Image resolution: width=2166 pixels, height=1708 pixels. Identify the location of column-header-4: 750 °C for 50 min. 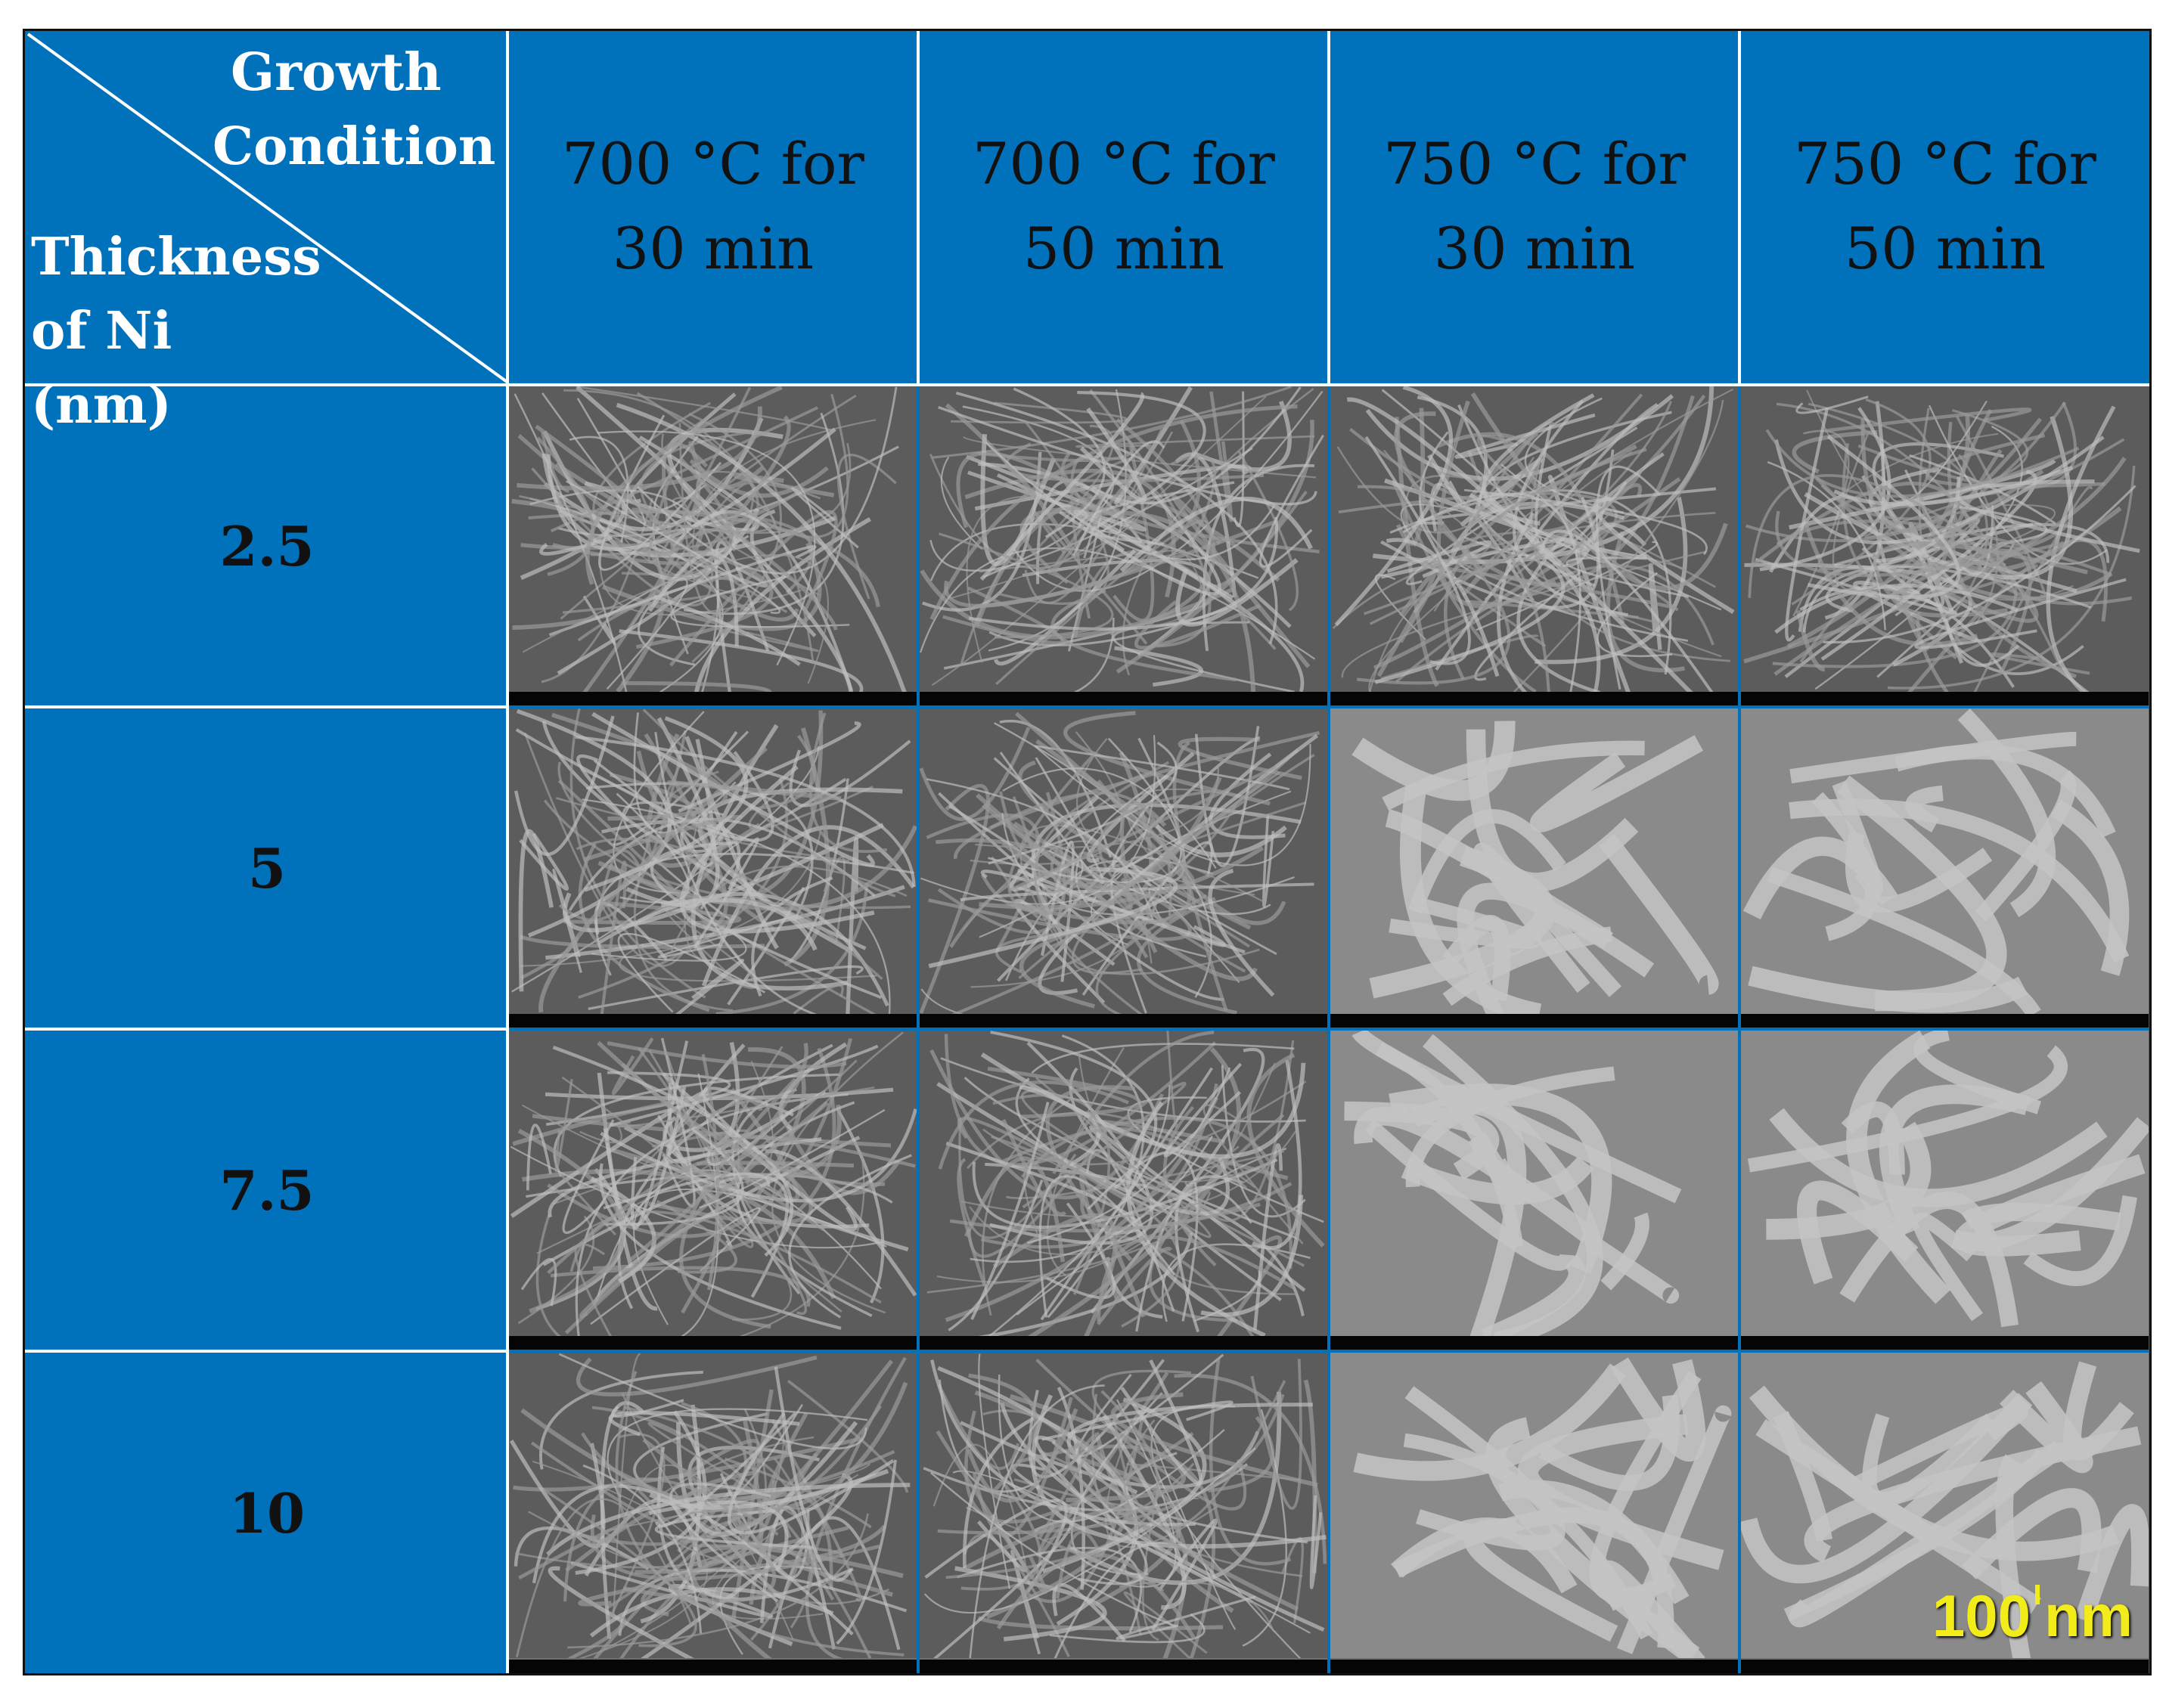
(1945, 207).